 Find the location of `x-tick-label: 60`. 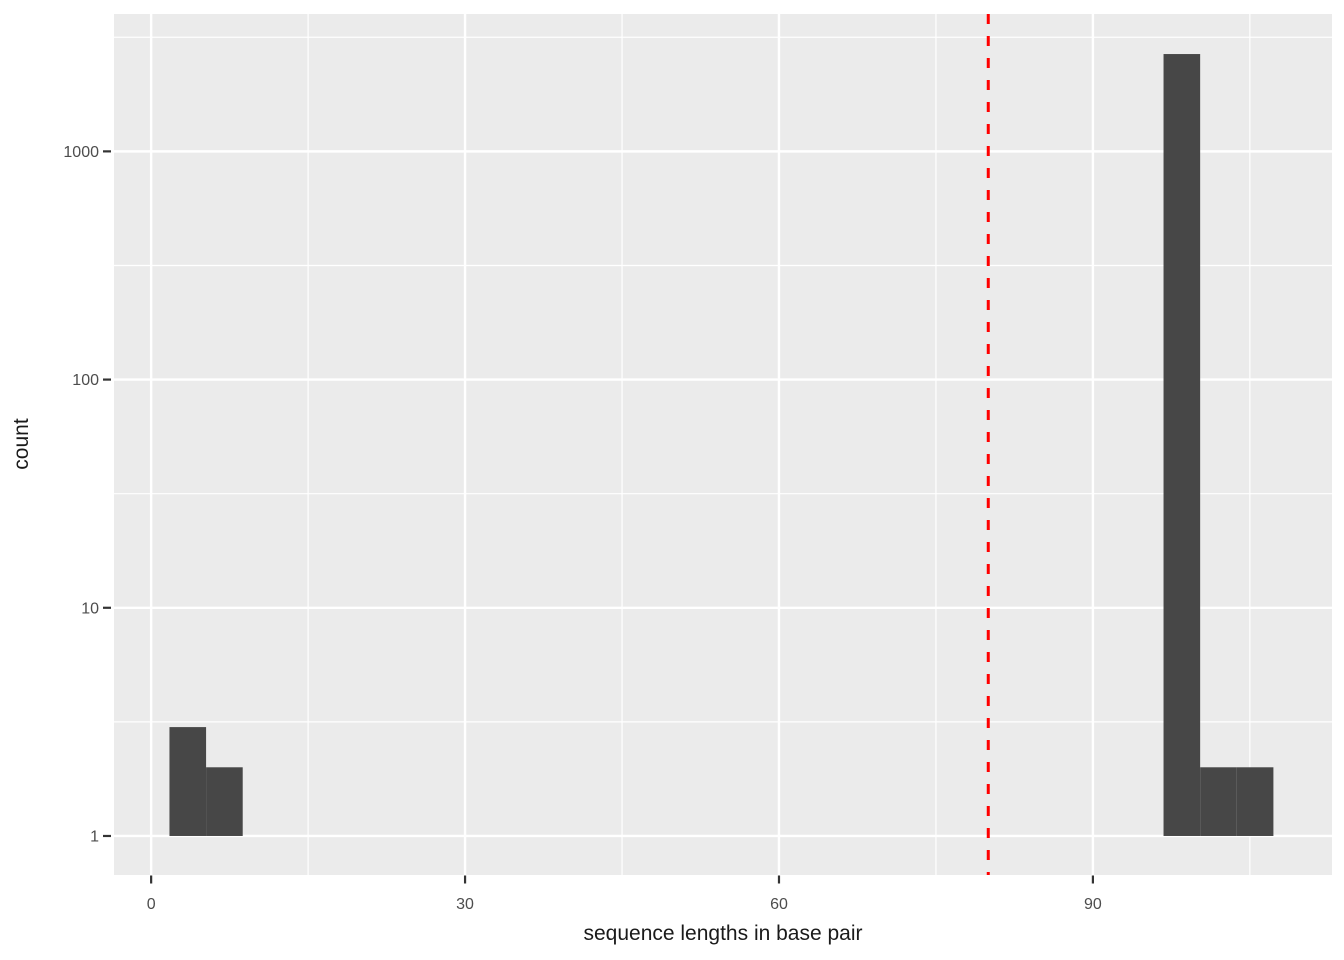

x-tick-label: 60 is located at coordinates (779, 904).